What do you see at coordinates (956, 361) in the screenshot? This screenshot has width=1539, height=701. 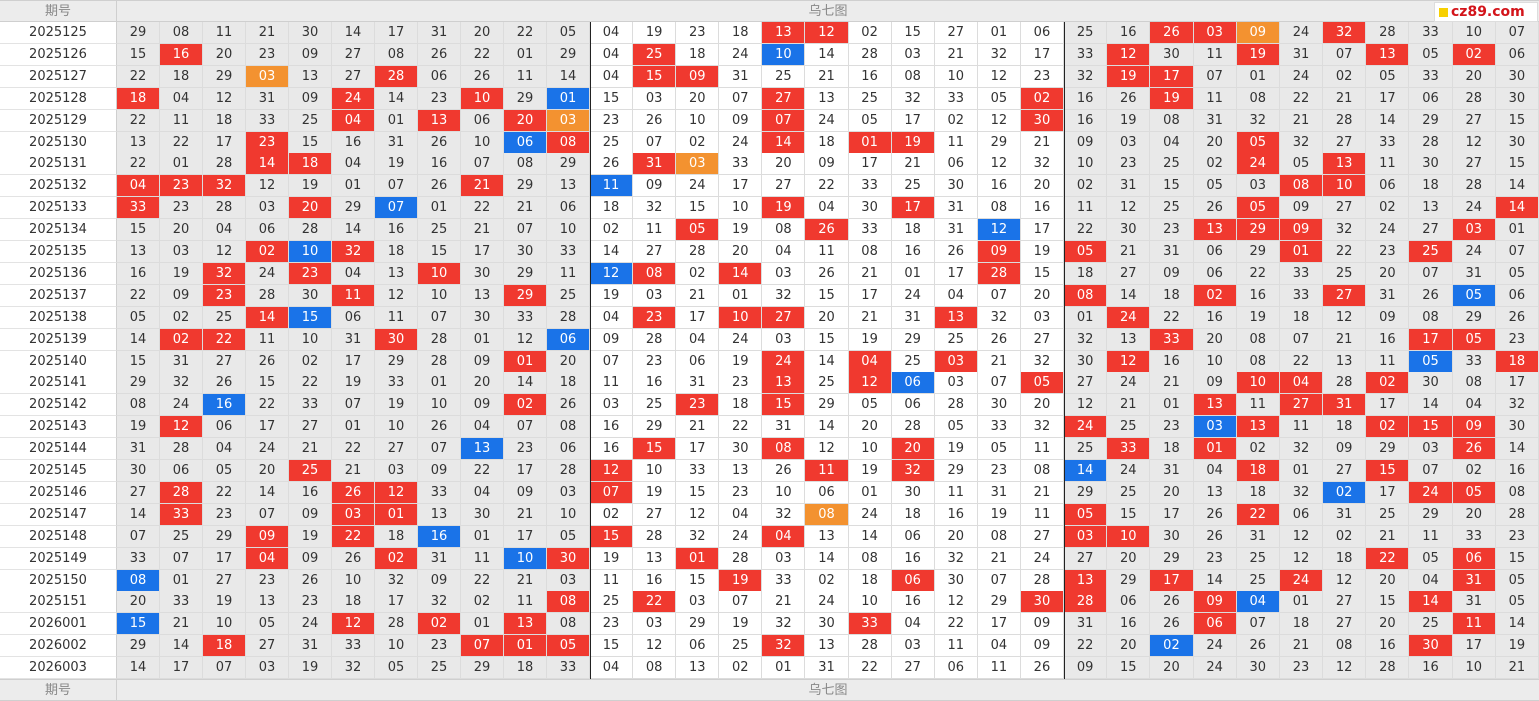 I see `number-cell-highlighted: 03` at bounding box center [956, 361].